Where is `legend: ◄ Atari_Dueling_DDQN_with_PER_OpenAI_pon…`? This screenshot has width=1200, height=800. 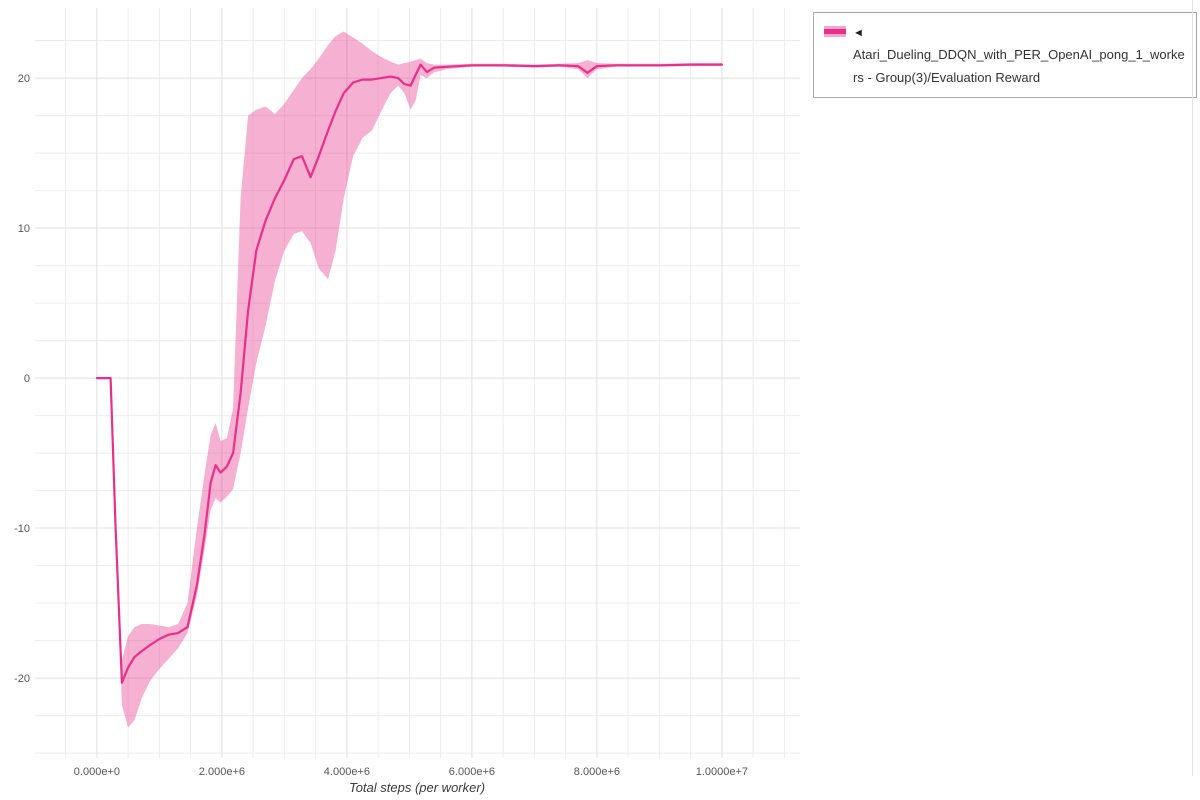 legend: ◄ Atari_Dueling_DDQN_with_PER_OpenAI_pon… is located at coordinates (1005, 55).